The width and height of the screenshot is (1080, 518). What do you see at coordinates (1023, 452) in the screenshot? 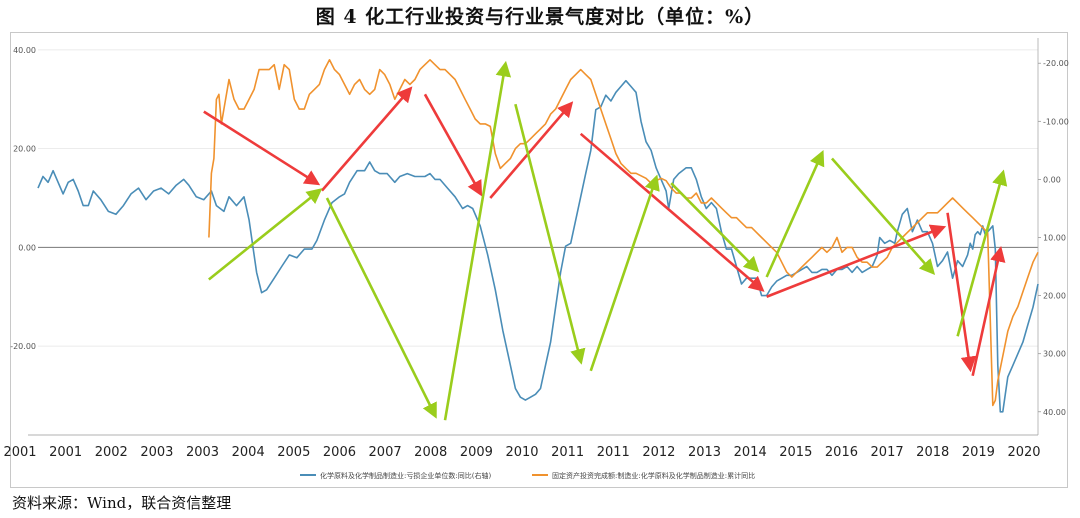
I see `x-tick-label: 2020` at bounding box center [1023, 452].